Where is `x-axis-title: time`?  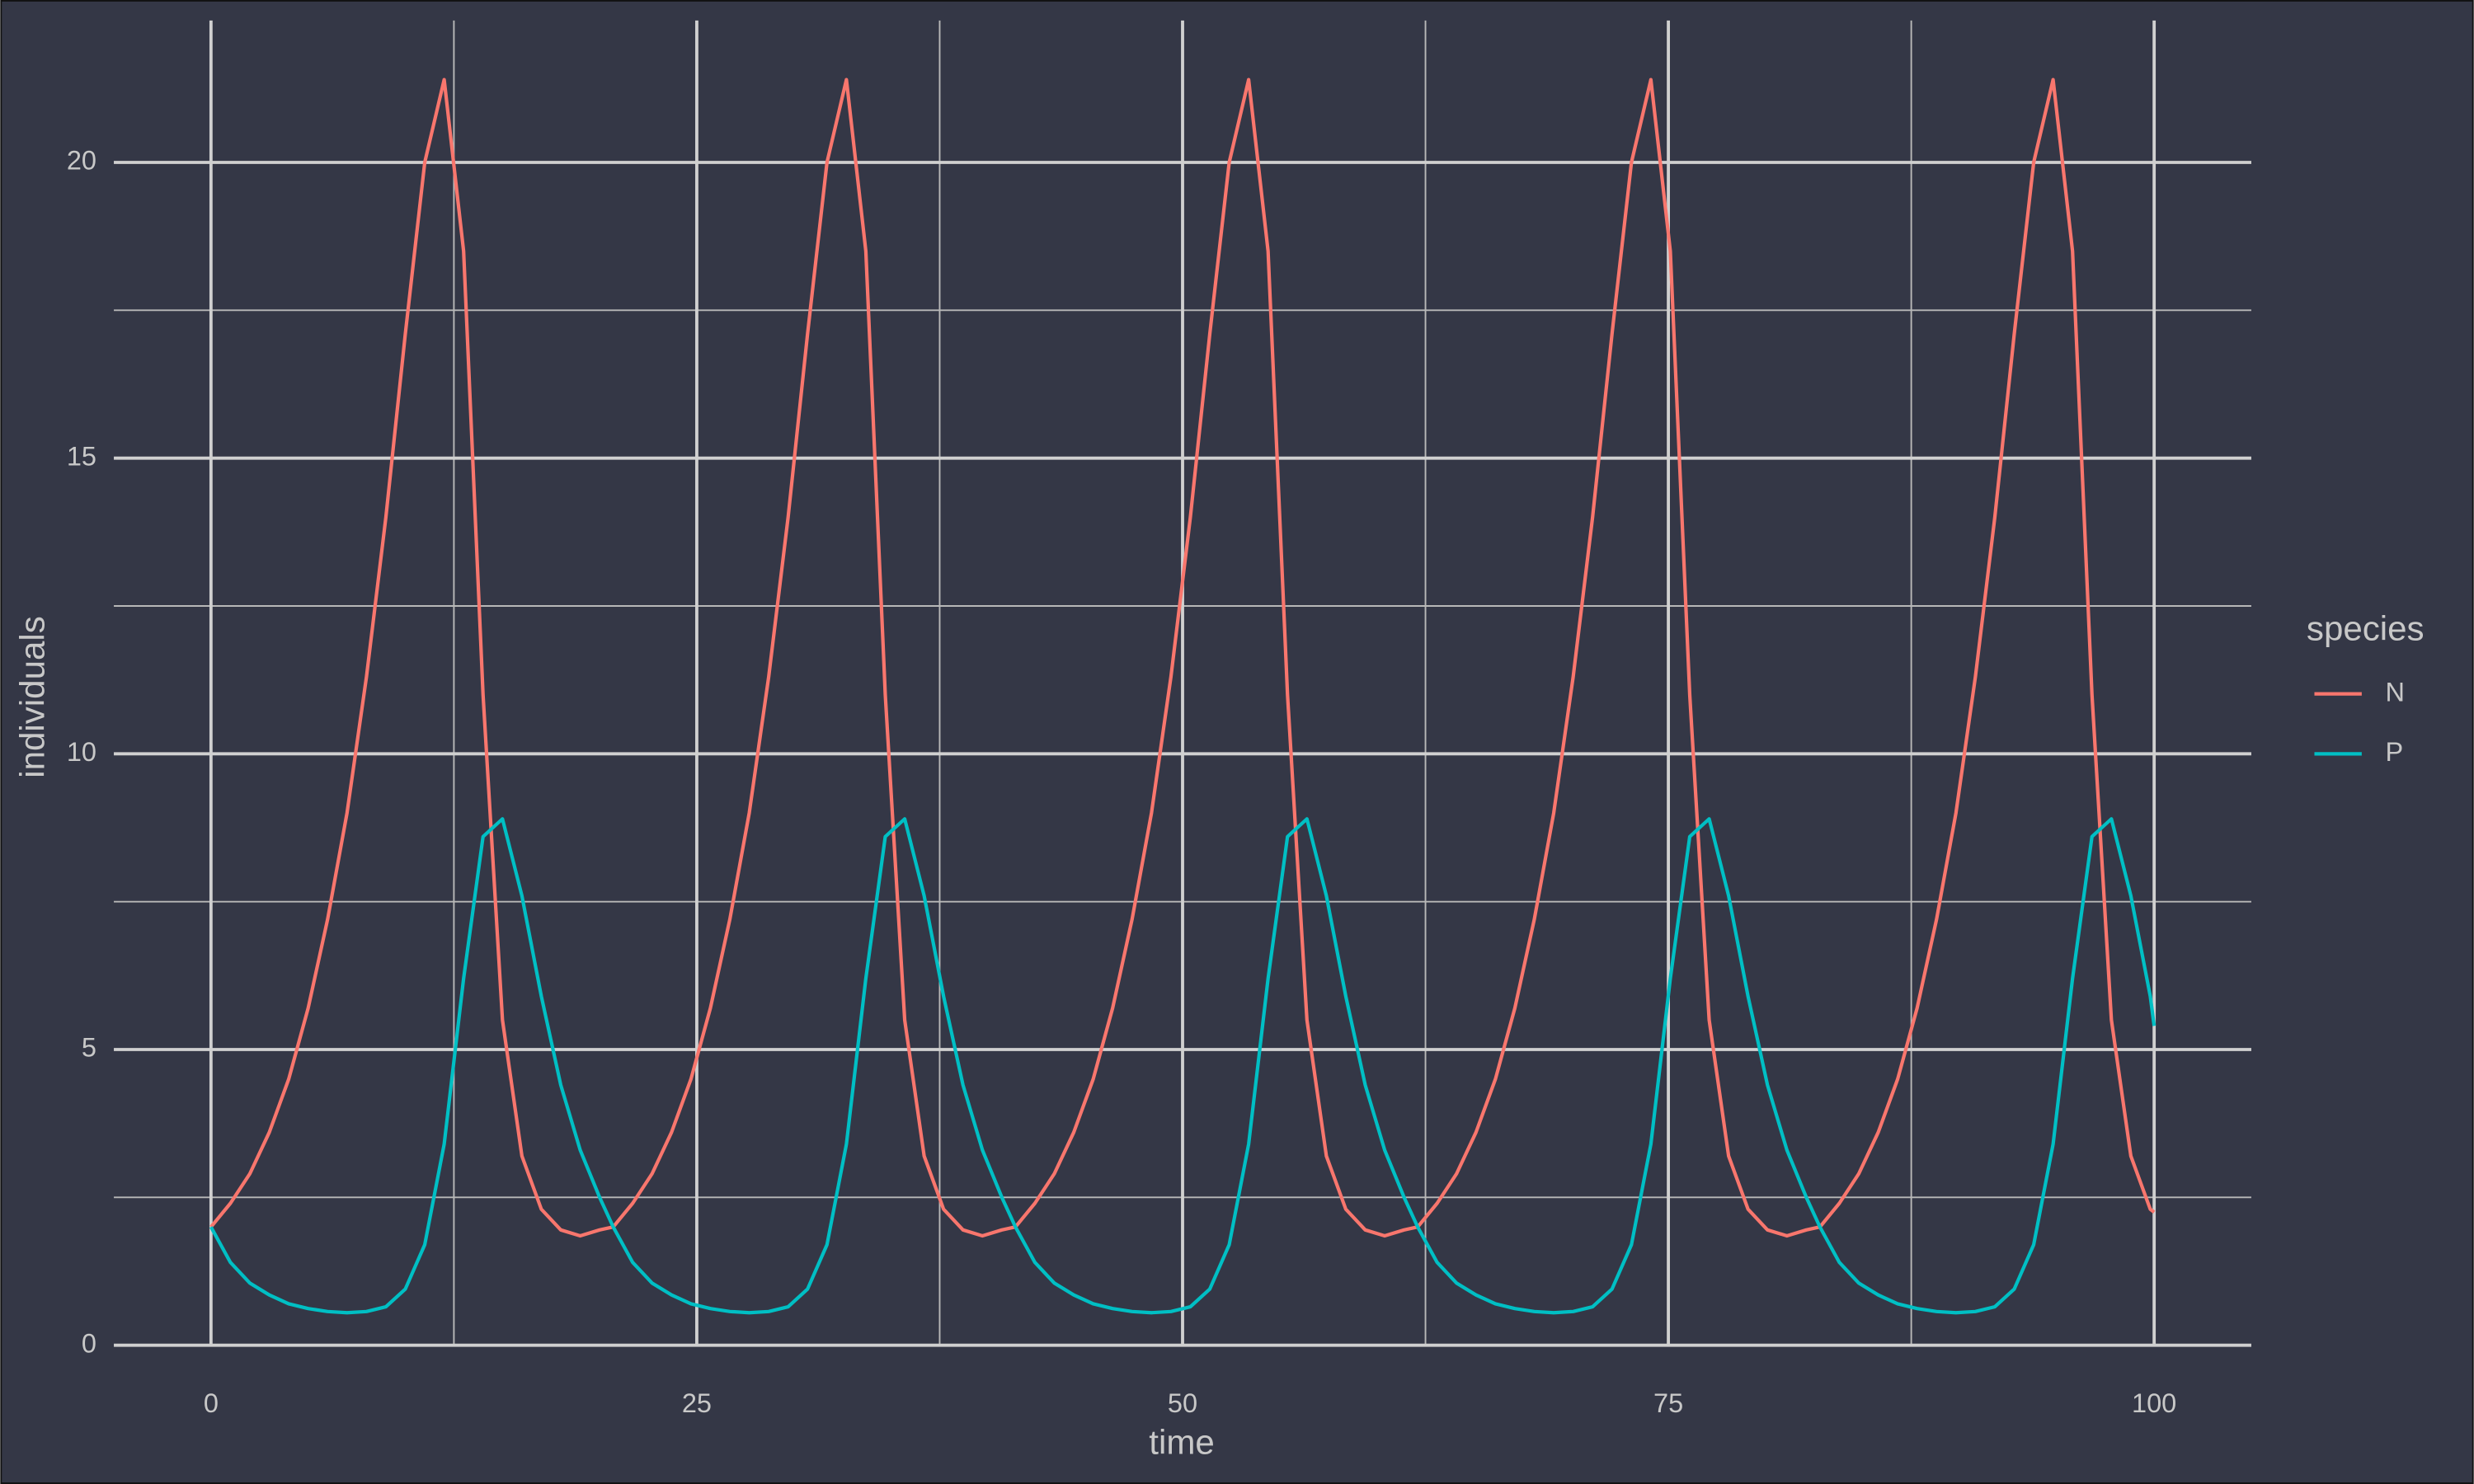 x-axis-title: time is located at coordinates (1182, 1441).